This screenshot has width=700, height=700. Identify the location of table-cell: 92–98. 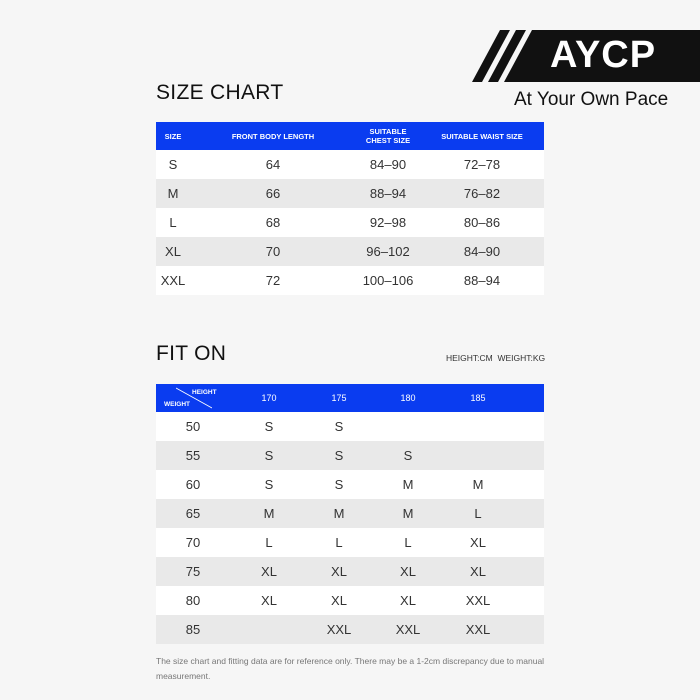
(388, 222).